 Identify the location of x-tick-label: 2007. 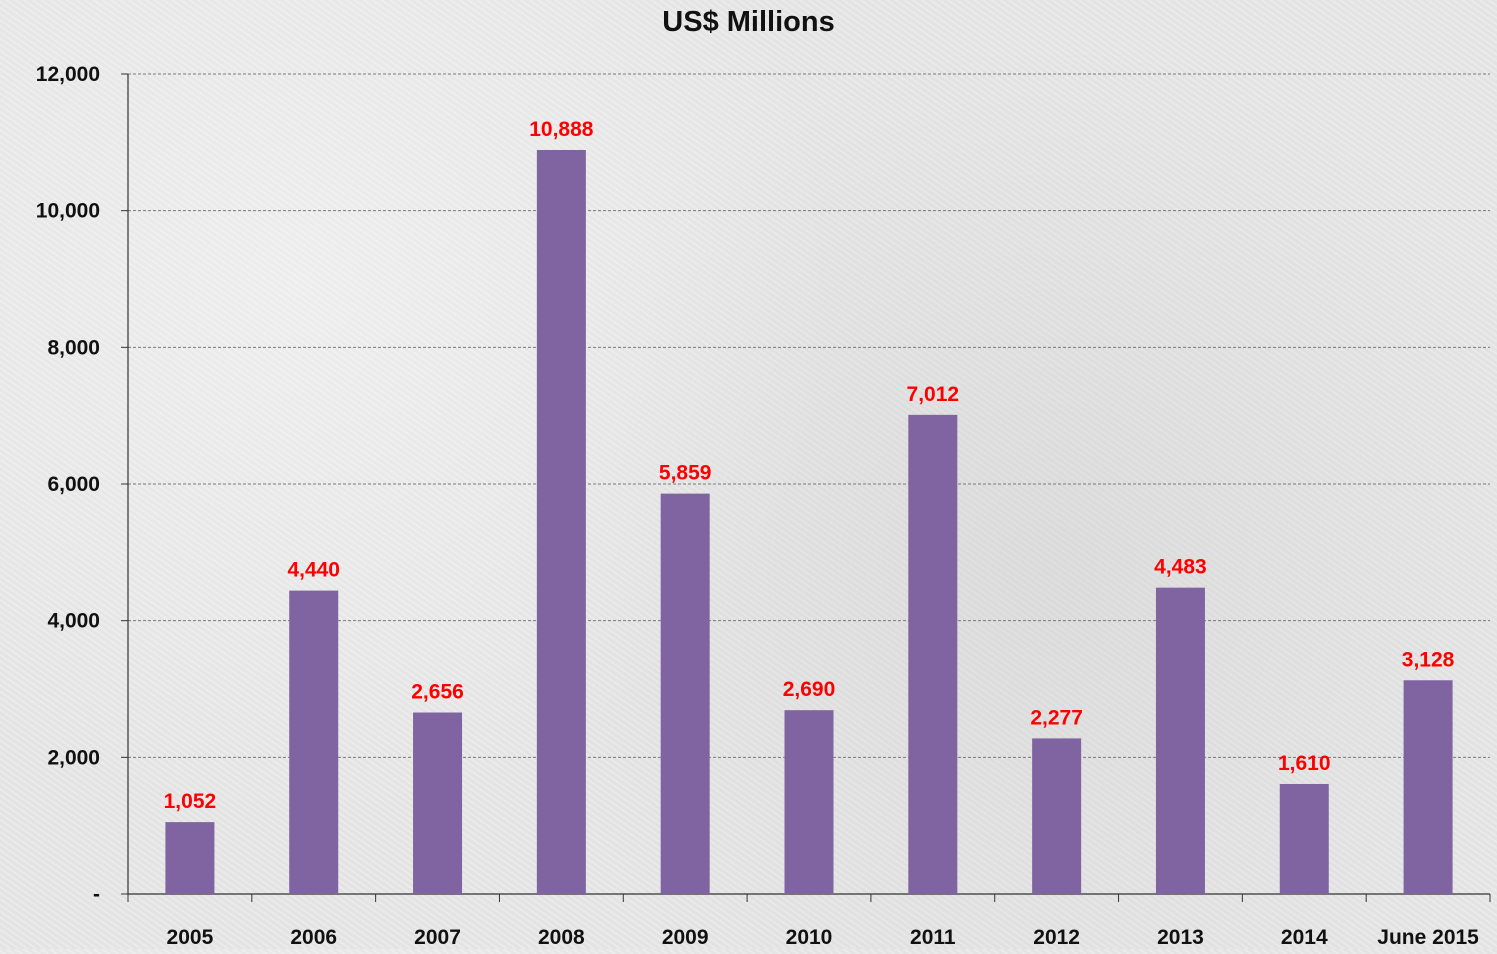
(437, 937).